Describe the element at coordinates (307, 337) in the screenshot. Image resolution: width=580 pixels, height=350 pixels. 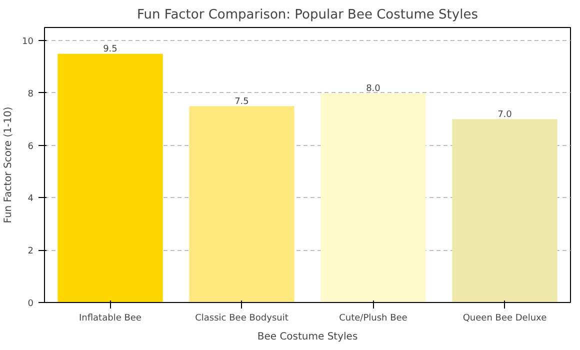
I see `x-axis-title: Bee Costume Styles` at that location.